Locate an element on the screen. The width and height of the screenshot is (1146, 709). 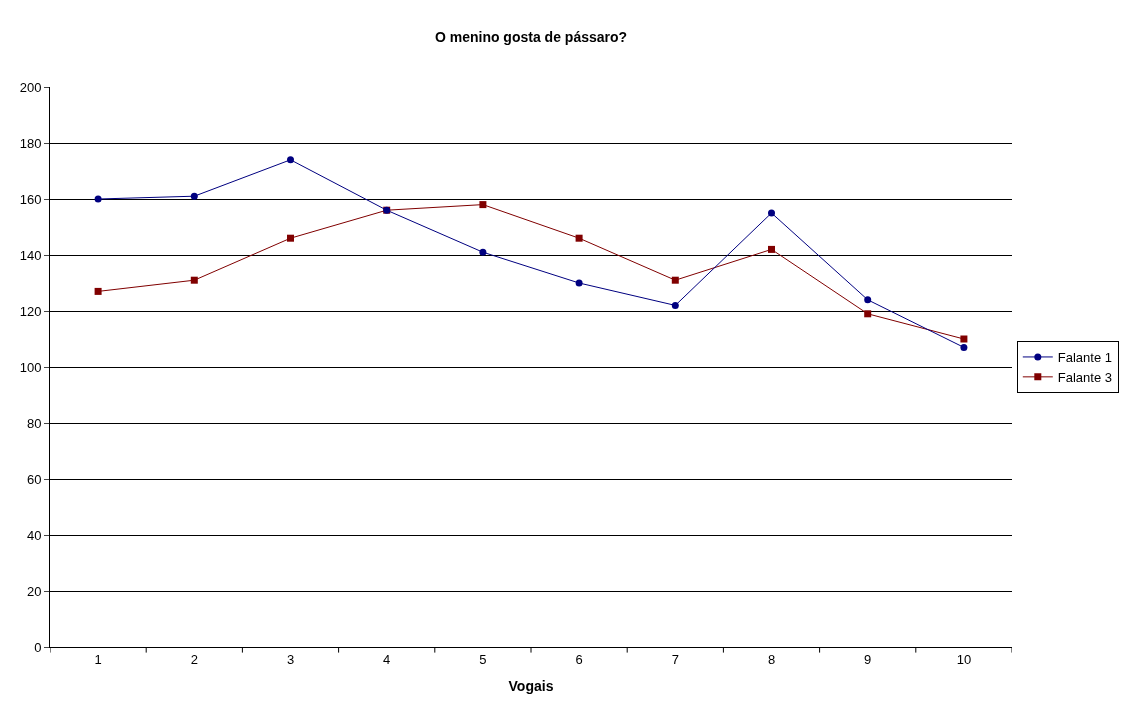
y-tick-label: 20 is located at coordinates (34, 591).